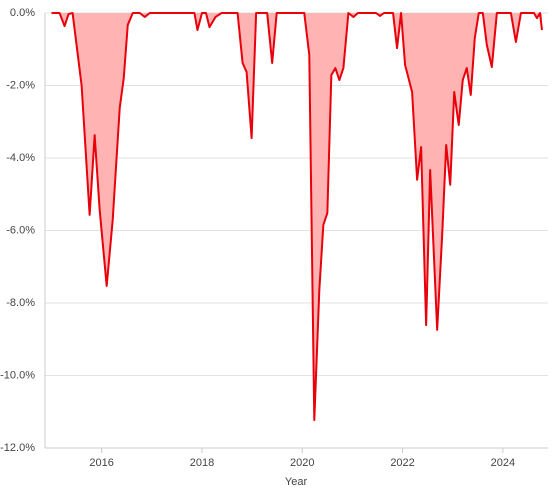 The height and width of the screenshot is (490, 554). I want to click on x-tick-label: 2020, so click(302, 463).